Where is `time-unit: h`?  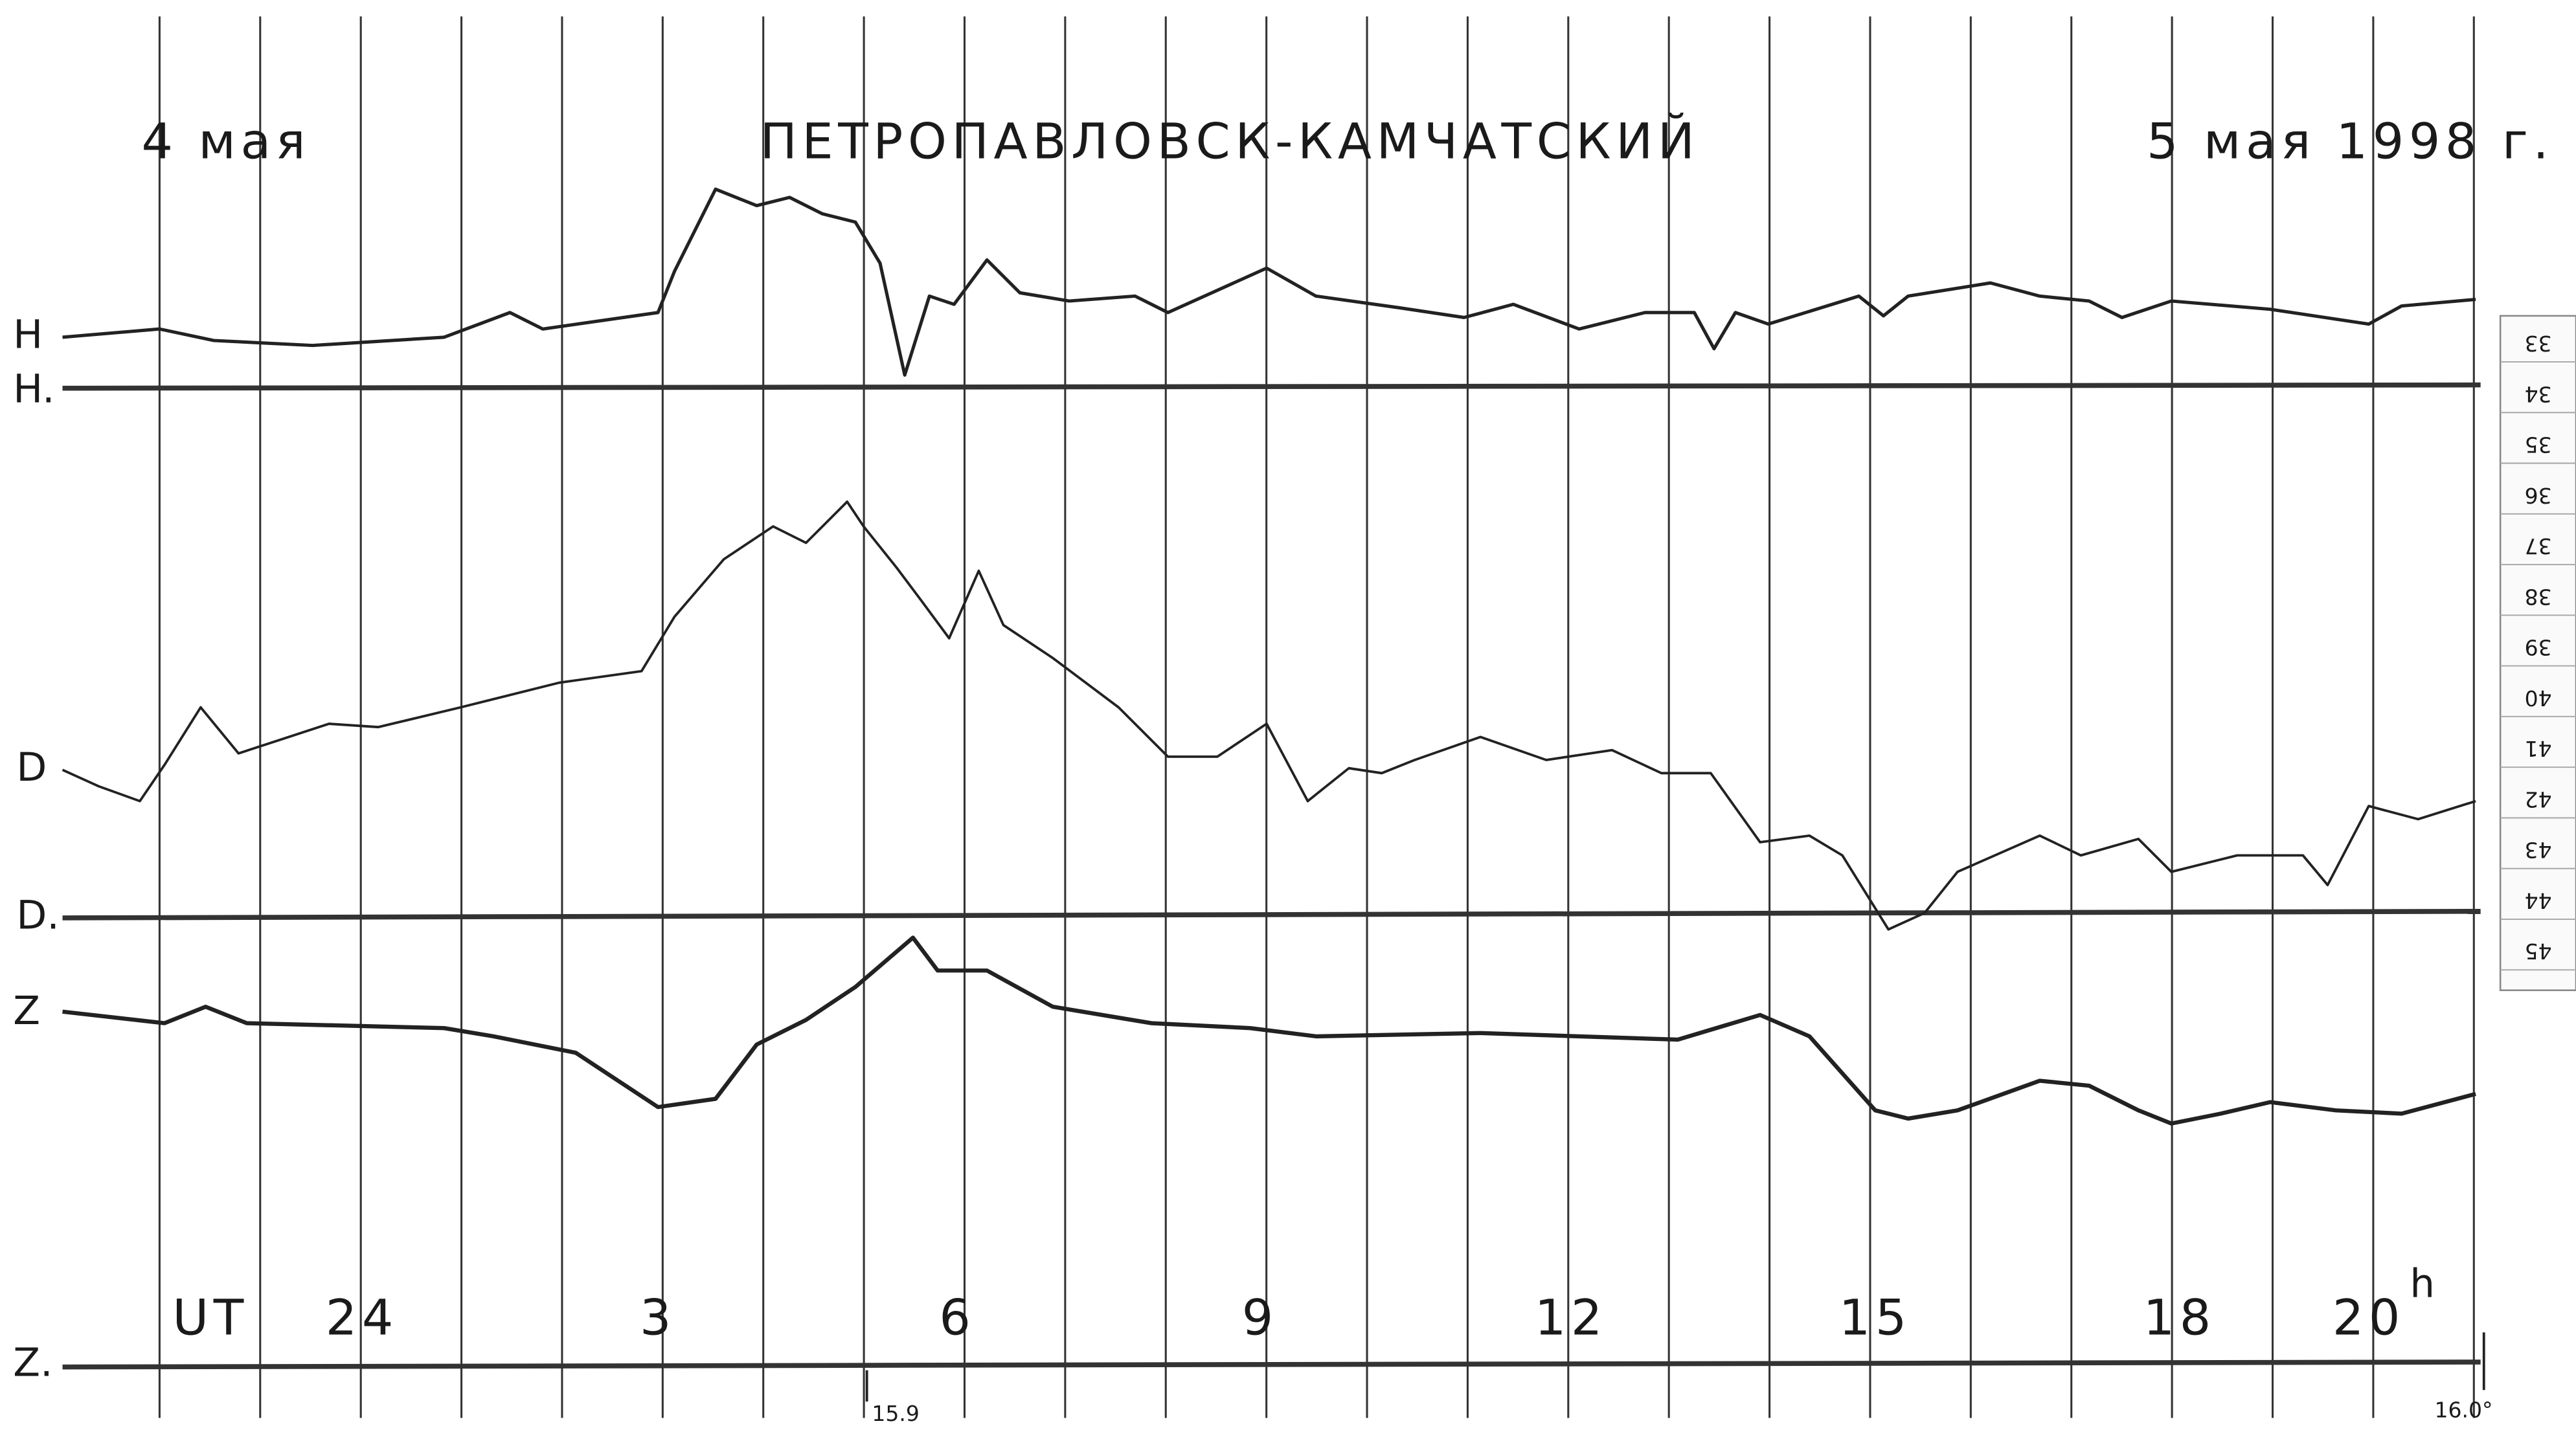
time-unit: h is located at coordinates (2422, 1284).